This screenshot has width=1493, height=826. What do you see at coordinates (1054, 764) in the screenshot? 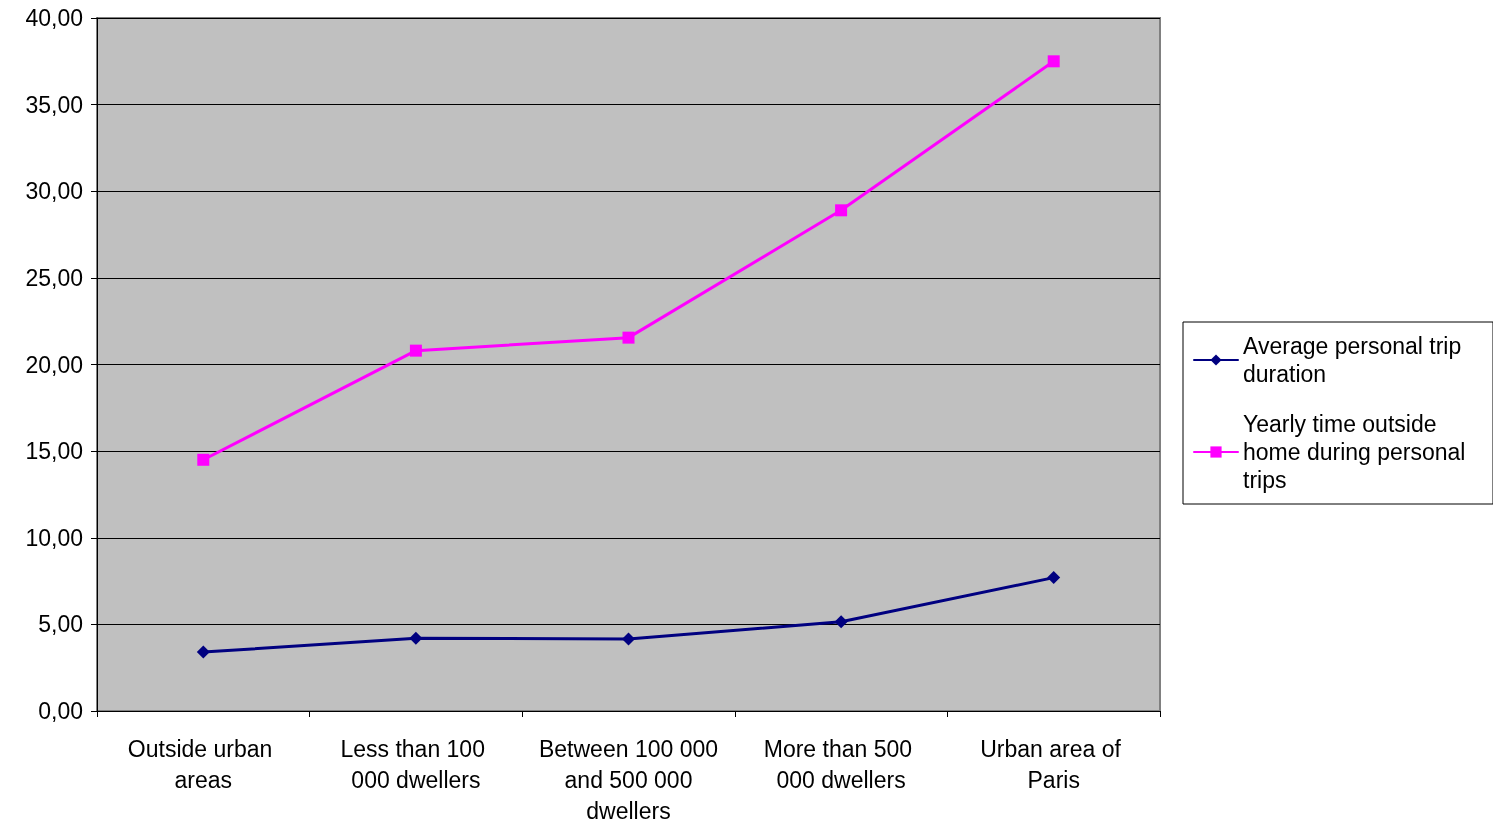
I see `x-tick-label: Urban area of Paris` at bounding box center [1054, 764].